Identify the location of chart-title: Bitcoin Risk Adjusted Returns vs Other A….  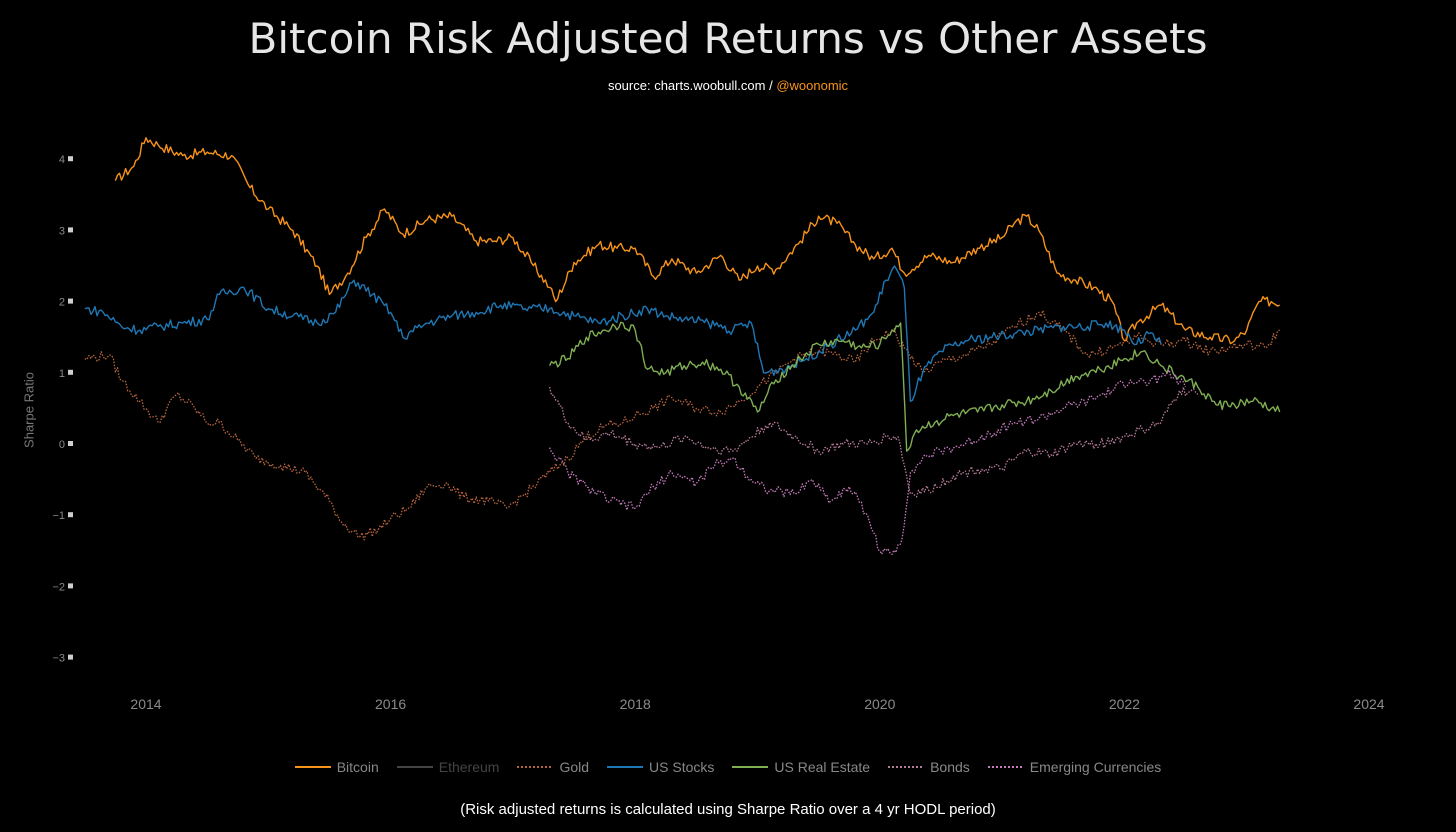
(728, 38).